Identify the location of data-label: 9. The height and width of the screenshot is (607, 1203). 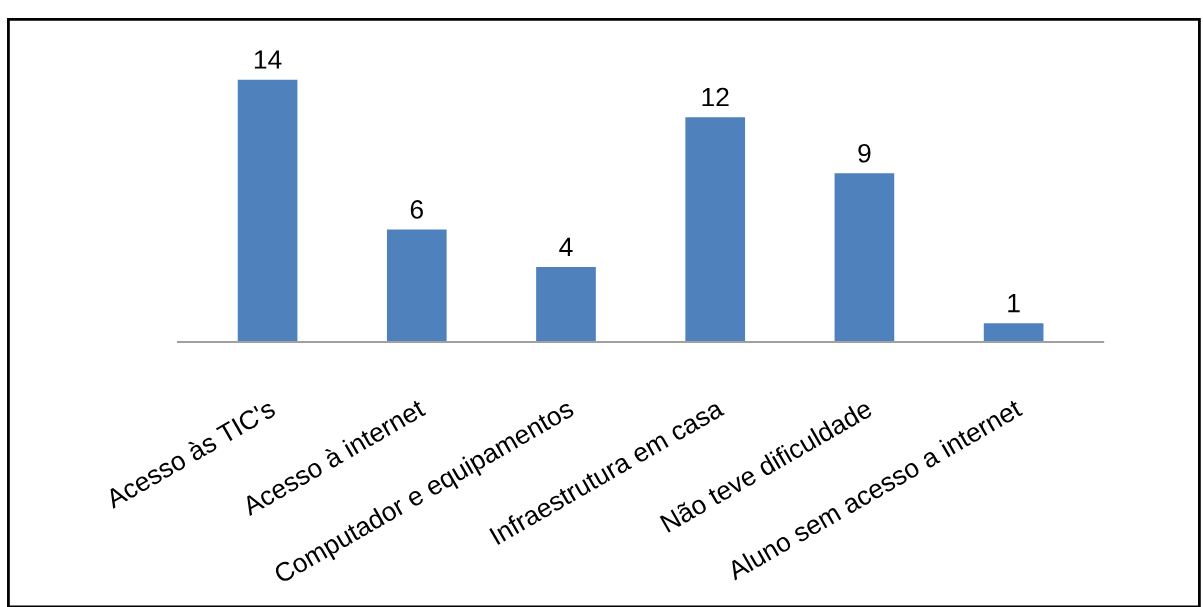
(864, 153).